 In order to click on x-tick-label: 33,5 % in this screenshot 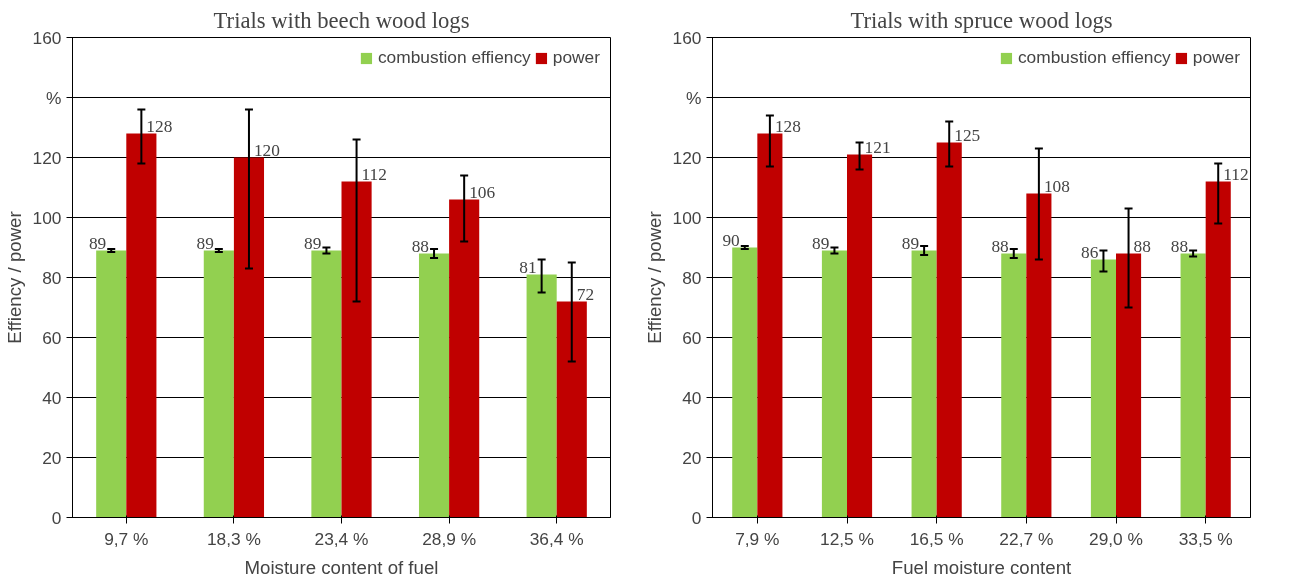, I will do `click(1205, 538)`.